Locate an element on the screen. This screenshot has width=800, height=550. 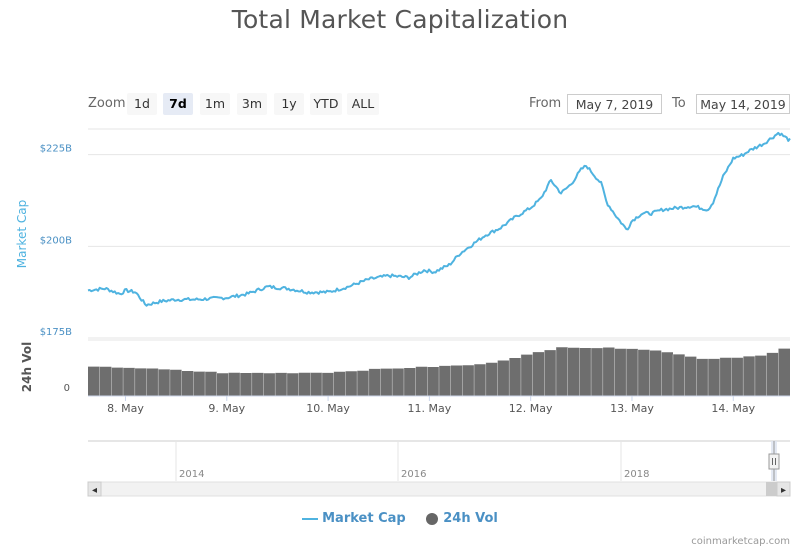
navigator-background is located at coordinates (439, 461).